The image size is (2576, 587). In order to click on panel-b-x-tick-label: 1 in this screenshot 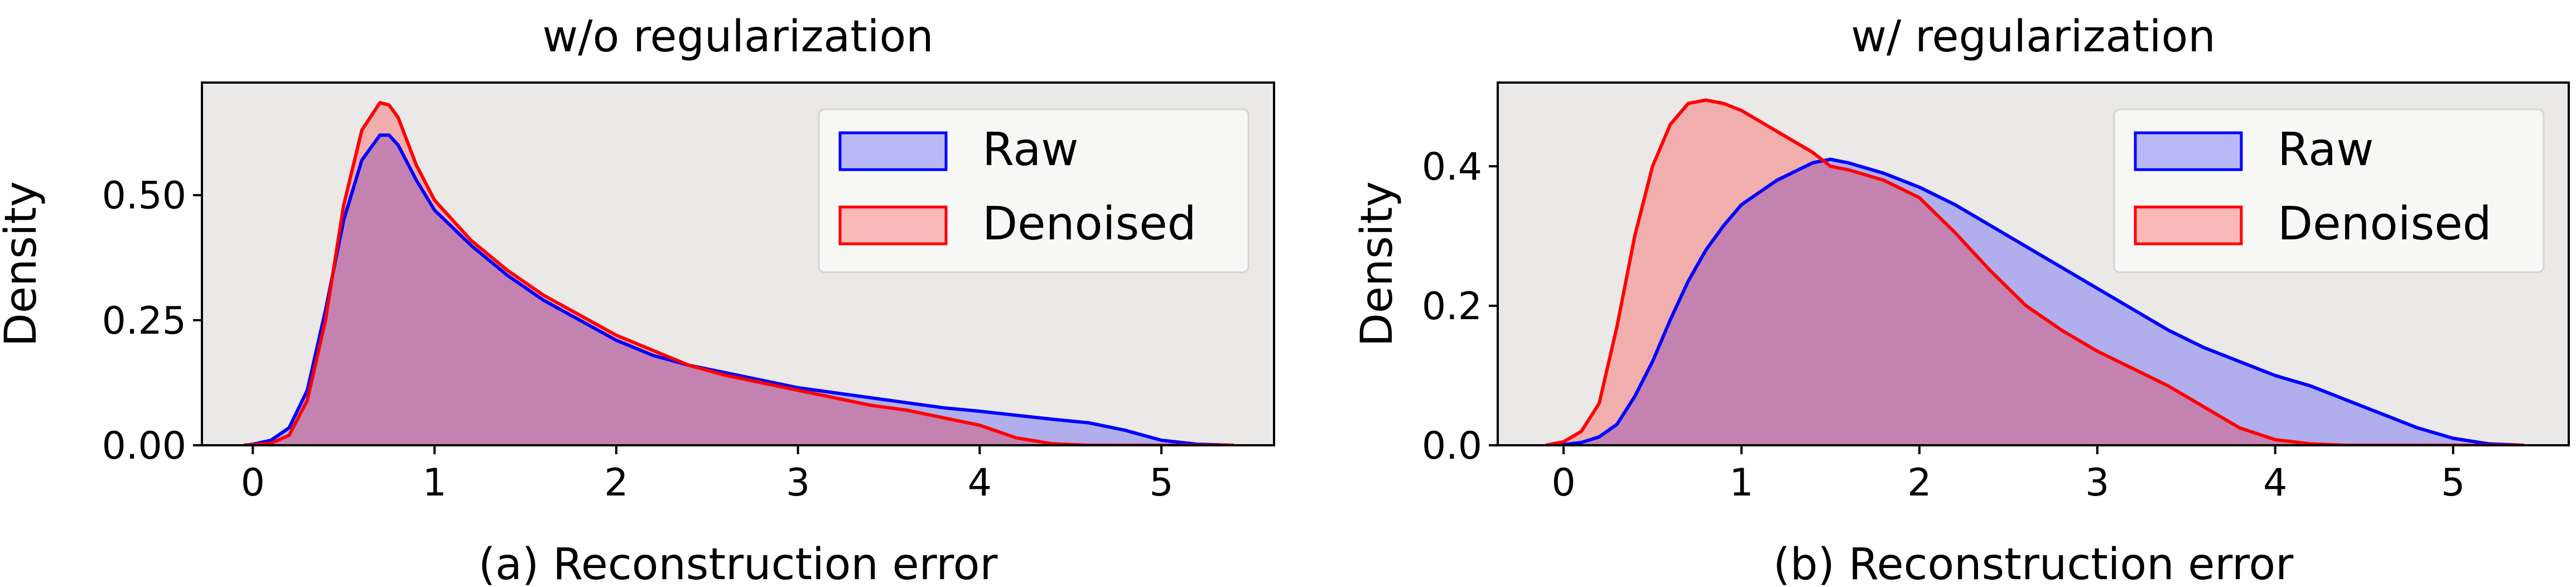, I will do `click(1741, 483)`.